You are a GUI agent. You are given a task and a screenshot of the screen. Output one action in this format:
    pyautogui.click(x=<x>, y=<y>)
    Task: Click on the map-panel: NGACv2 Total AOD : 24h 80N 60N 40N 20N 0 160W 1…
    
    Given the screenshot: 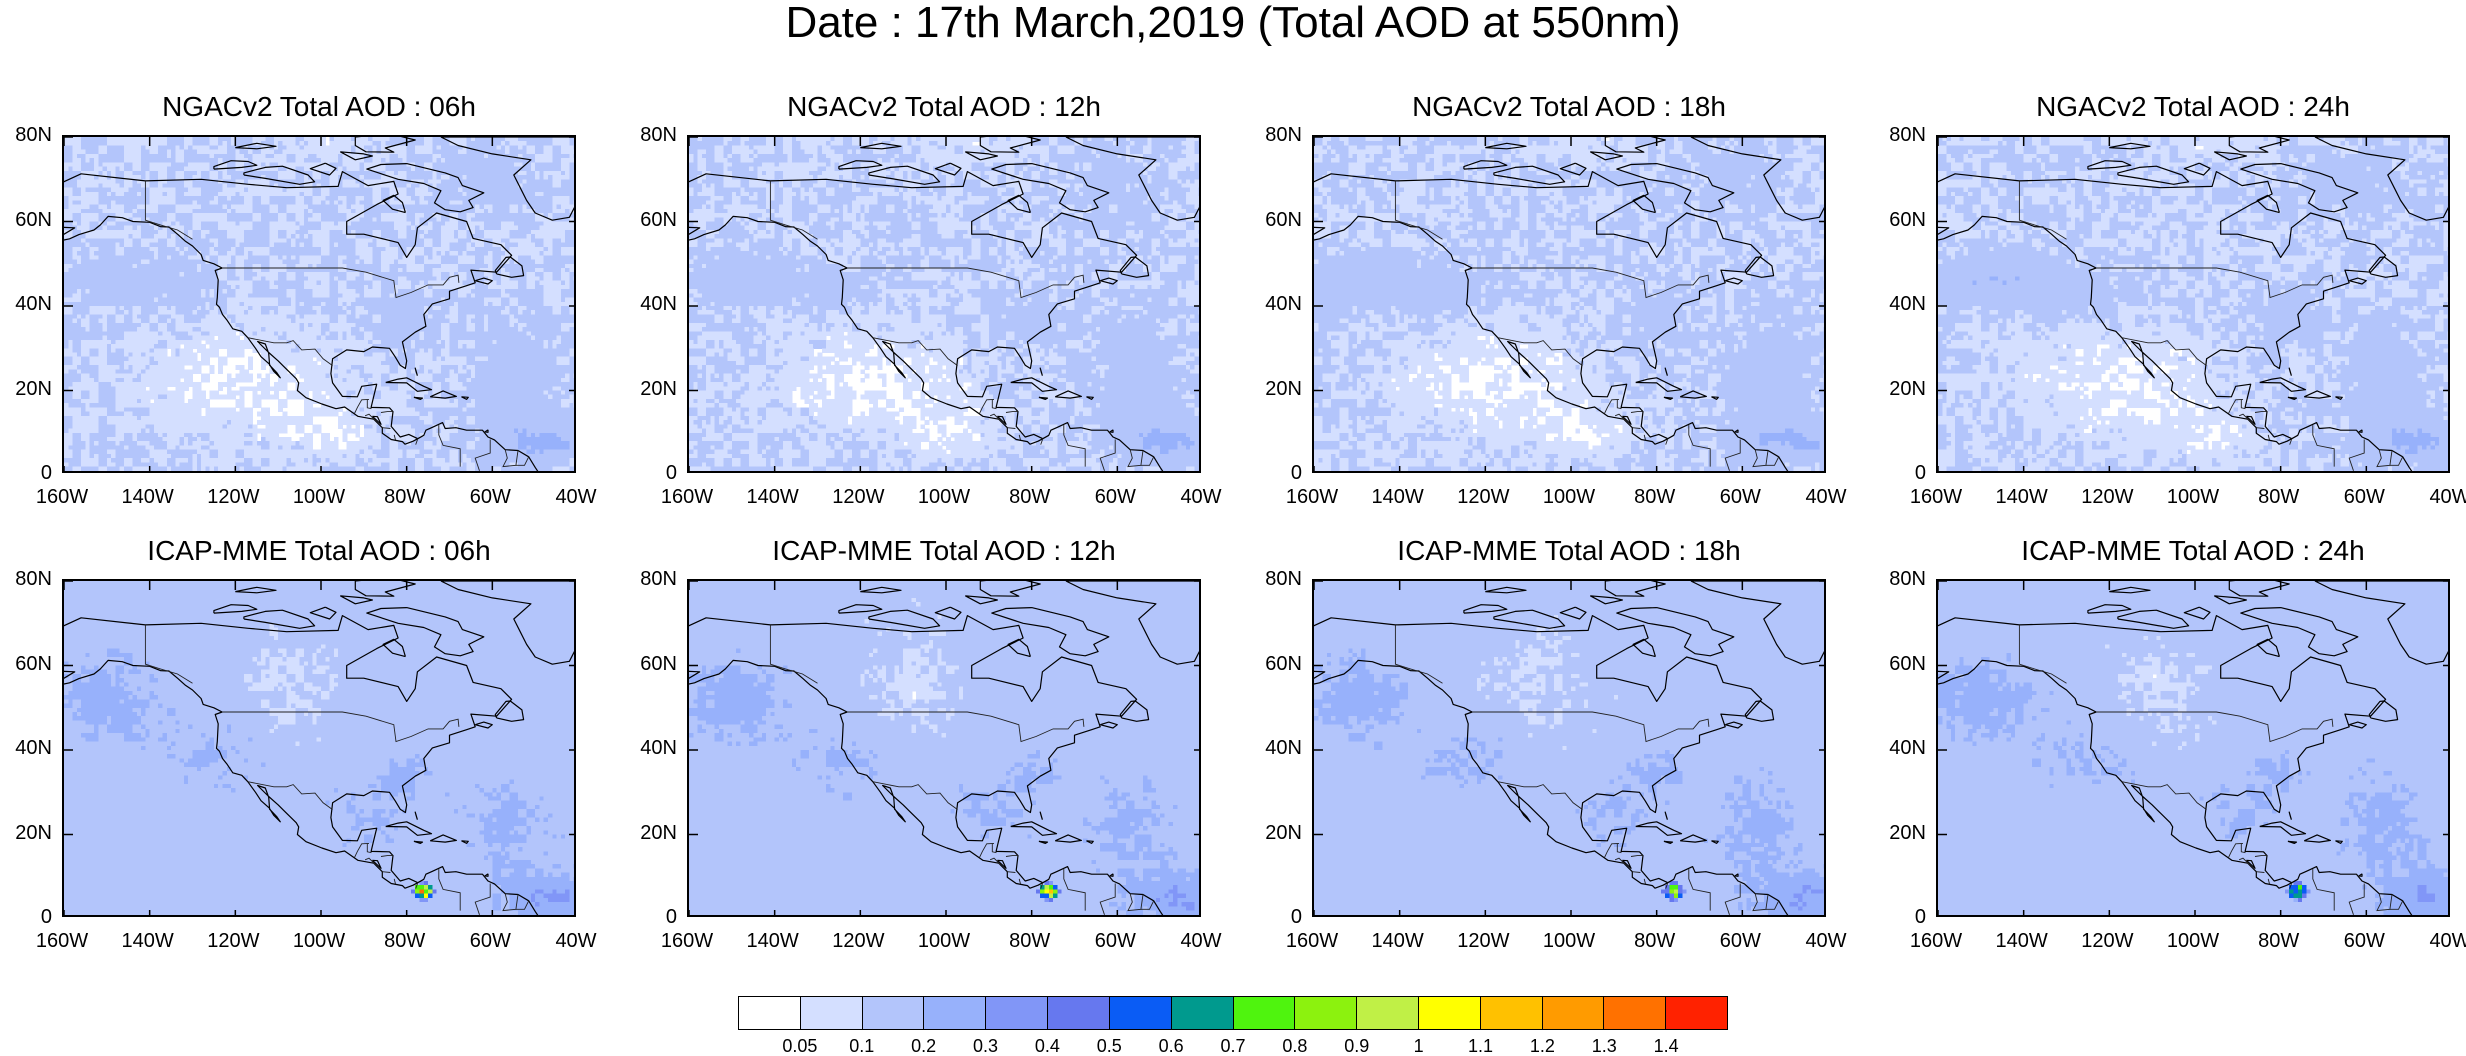 What is the action you would take?
    pyautogui.click(x=2193, y=304)
    